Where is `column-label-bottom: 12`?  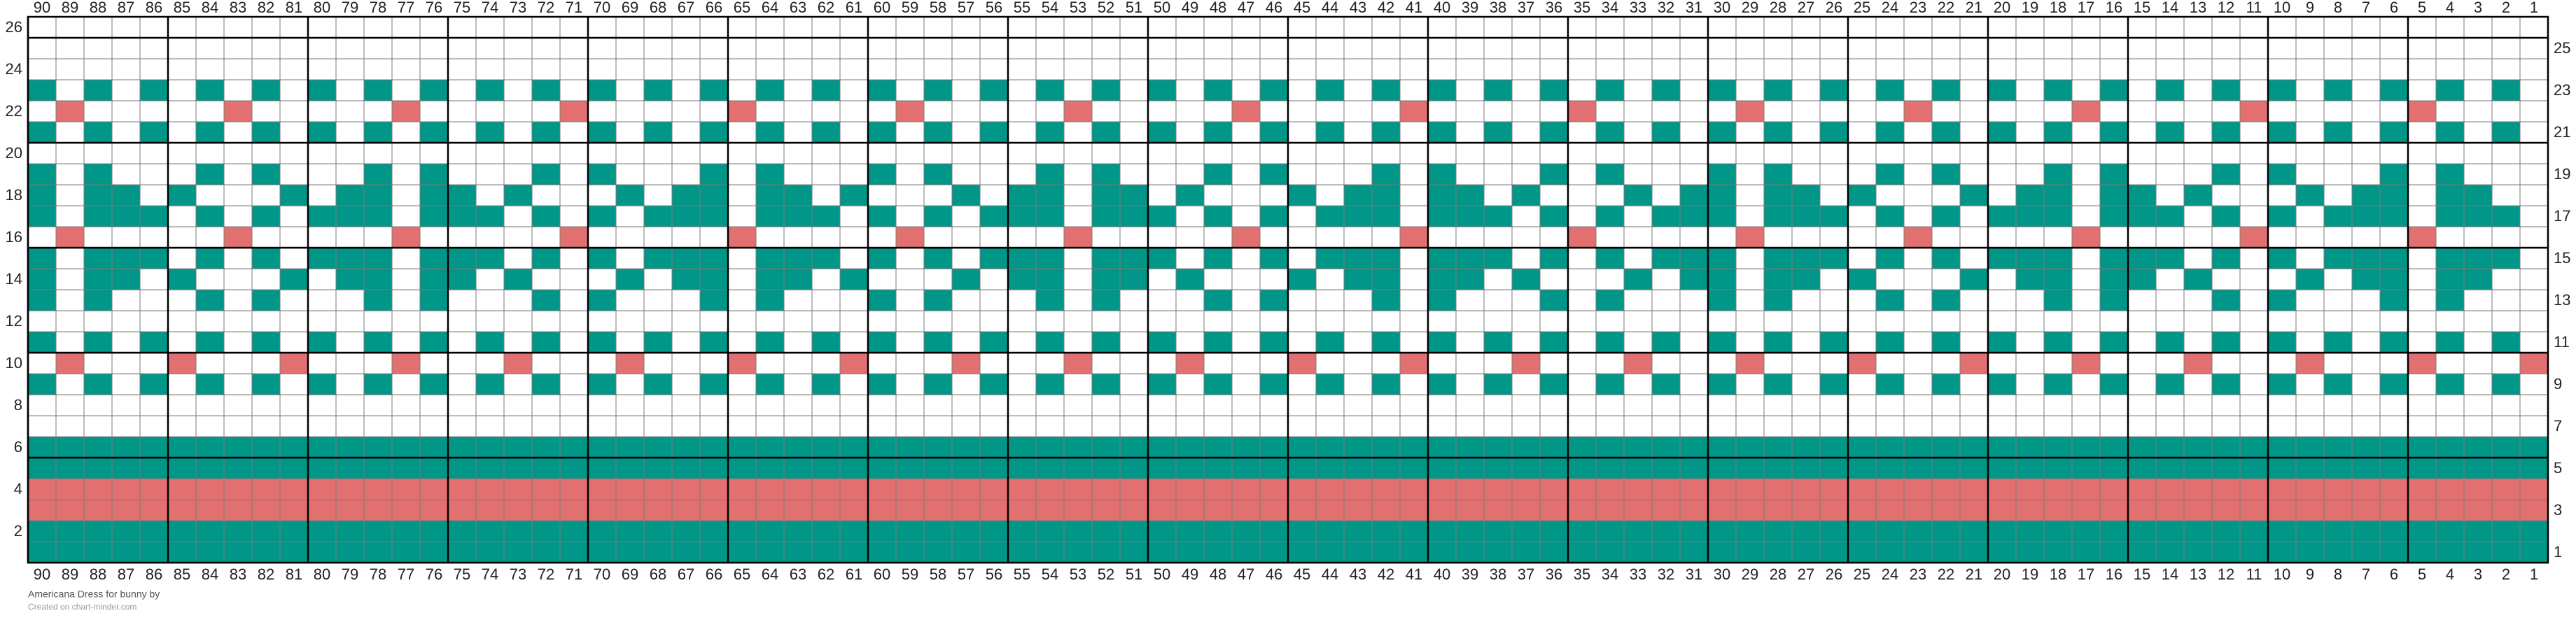
column-label-bottom: 12 is located at coordinates (2226, 574).